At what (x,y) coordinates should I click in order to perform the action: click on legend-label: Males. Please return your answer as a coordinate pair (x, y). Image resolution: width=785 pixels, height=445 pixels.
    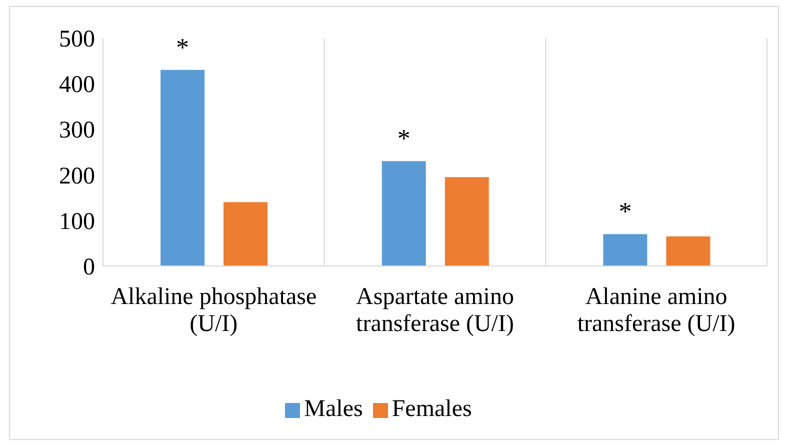
    Looking at the image, I should click on (333, 409).